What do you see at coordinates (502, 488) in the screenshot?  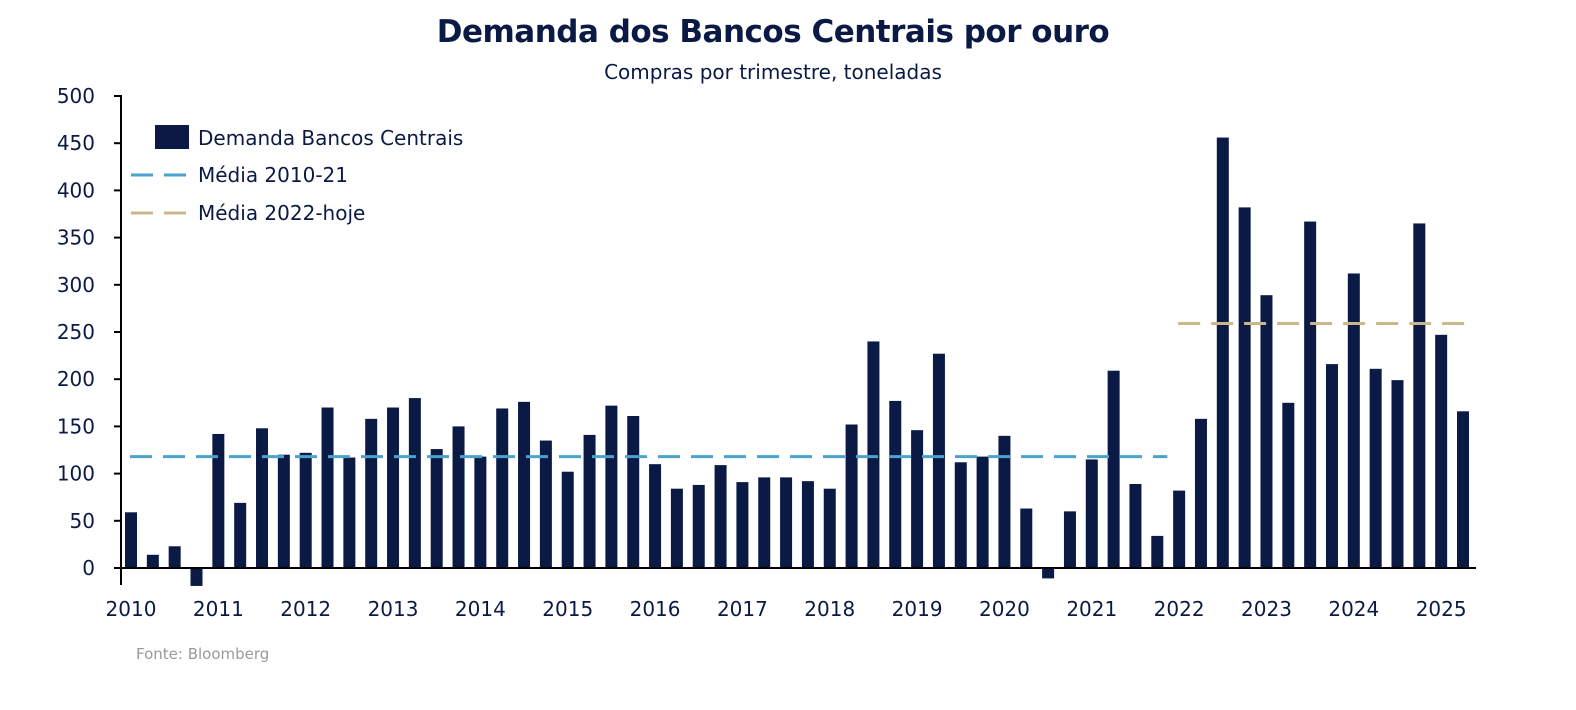 I see `bar-2014Q2` at bounding box center [502, 488].